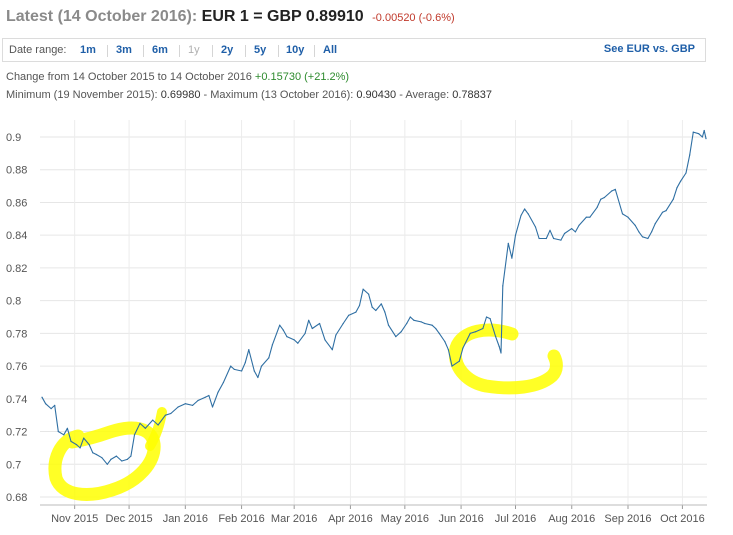  Describe the element at coordinates (160, 50) in the screenshot. I see `range-button-6m: 6m` at that location.